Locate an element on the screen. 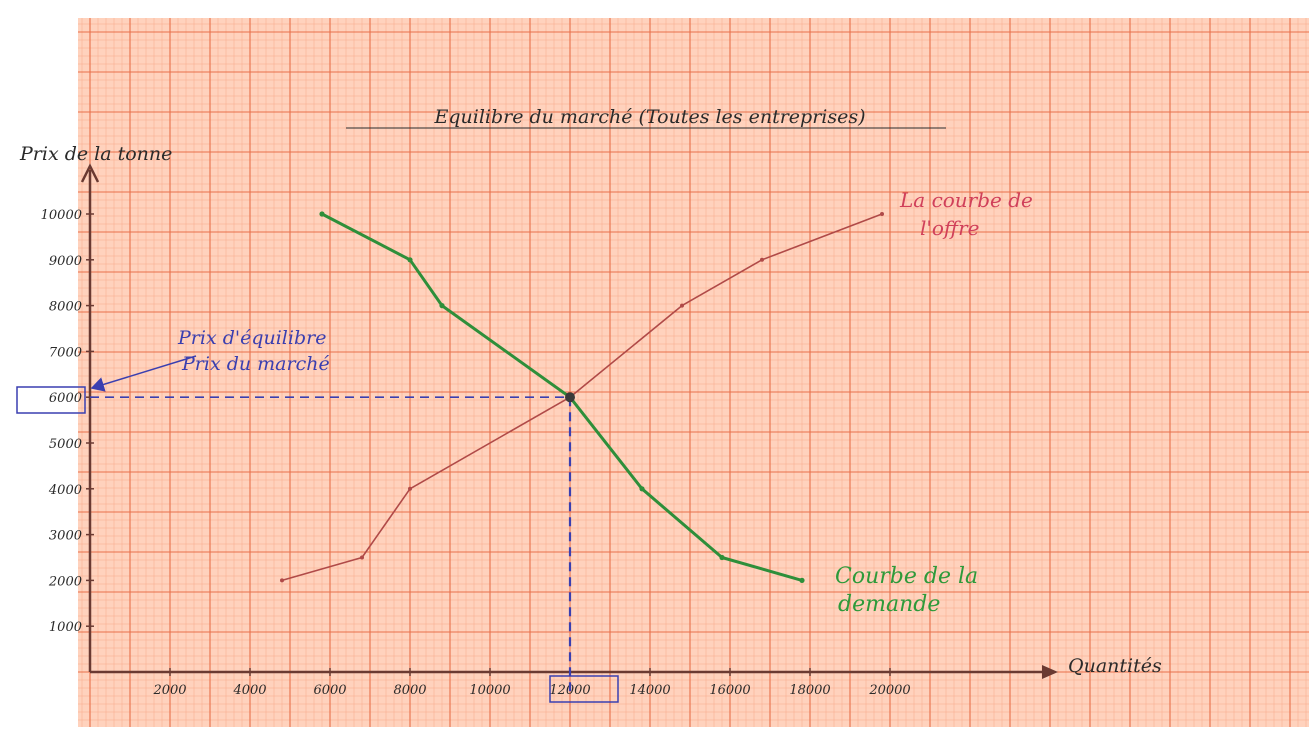  y-tick-label: 8000 is located at coordinates (65, 307).